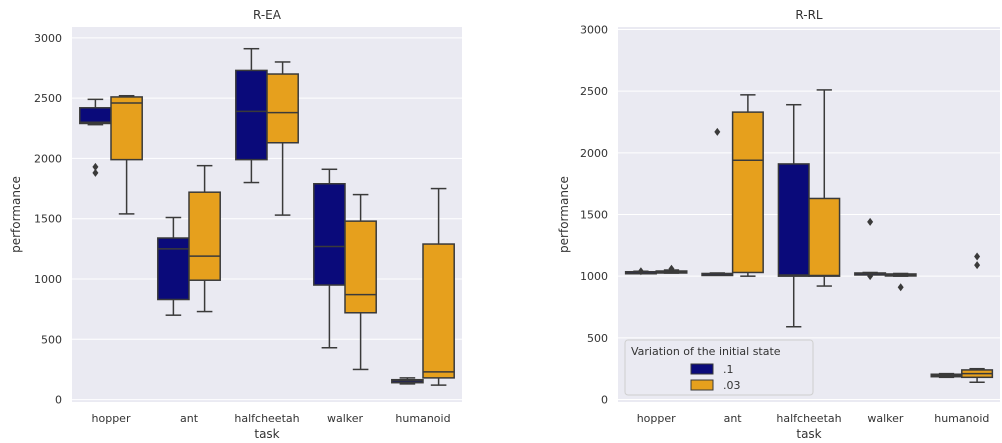  Describe the element at coordinates (809, 15) in the screenshot. I see `chart-title: R-RL` at that location.